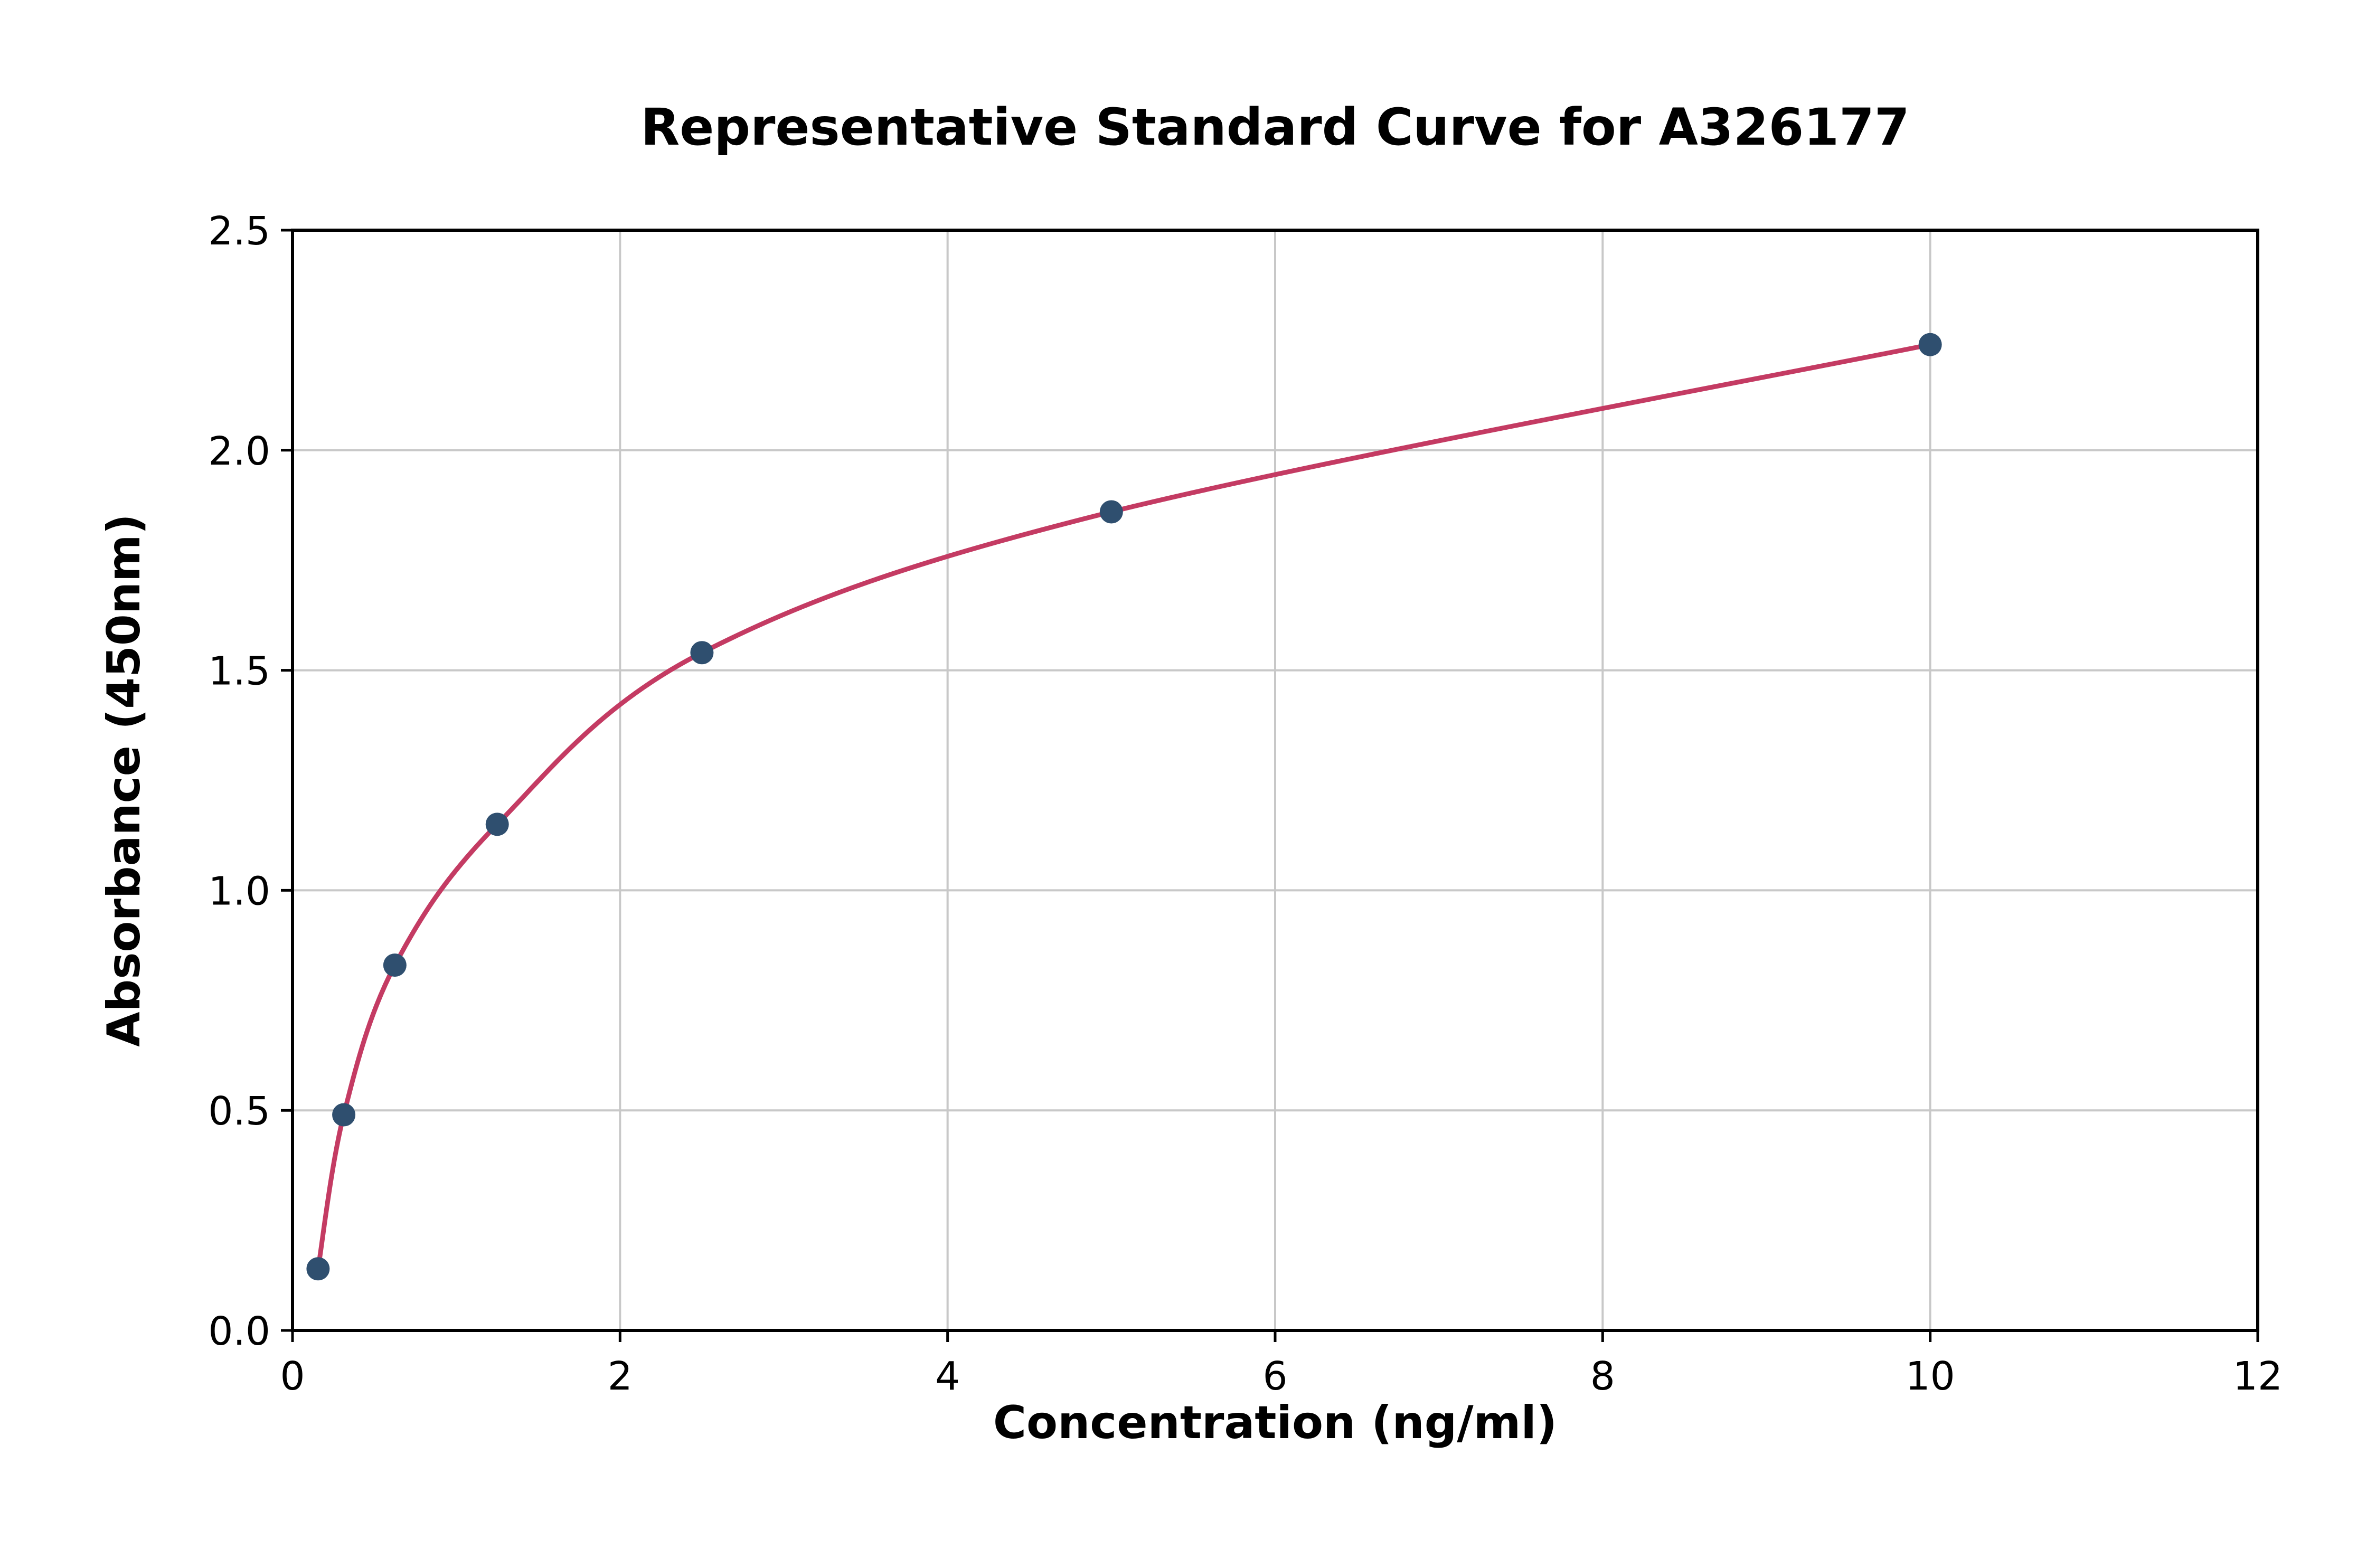 The height and width of the screenshot is (1568, 2376). Describe the element at coordinates (239, 1332) in the screenshot. I see `y-tick-label: 0.0` at that location.